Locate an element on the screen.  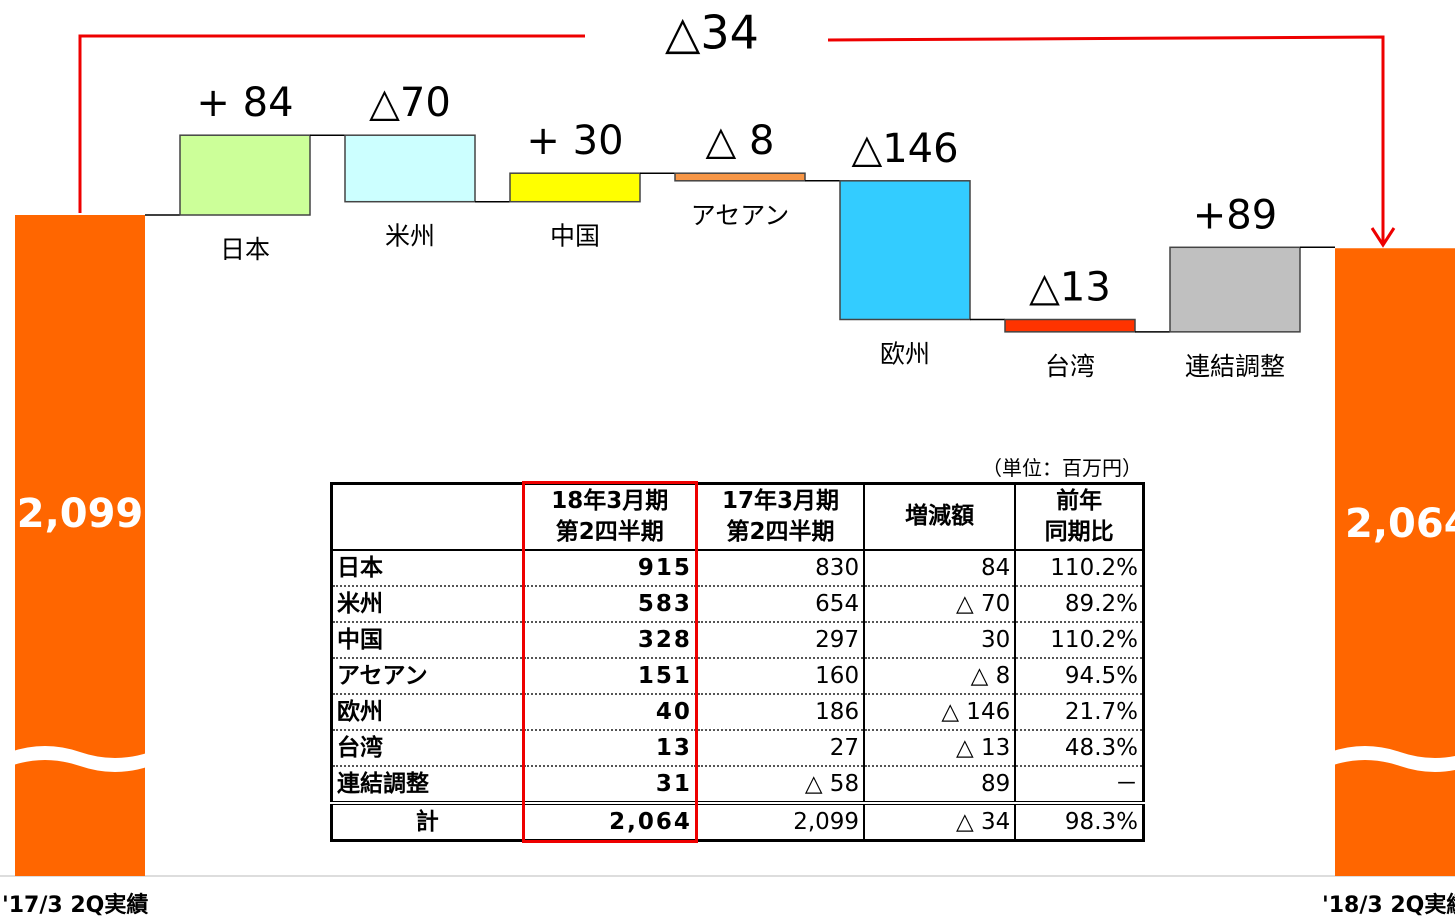
table-cell: 94.5% is located at coordinates (1079, 676).